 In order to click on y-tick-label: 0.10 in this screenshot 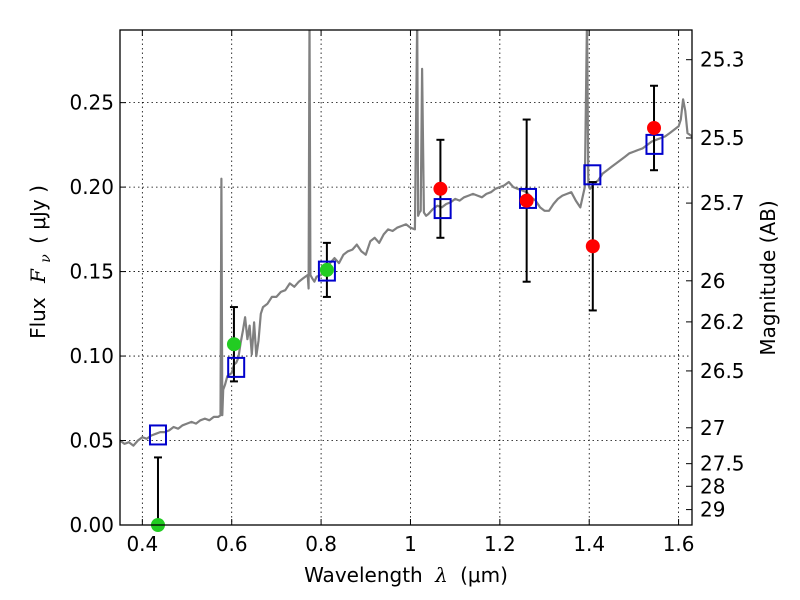, I will do `click(91, 356)`.